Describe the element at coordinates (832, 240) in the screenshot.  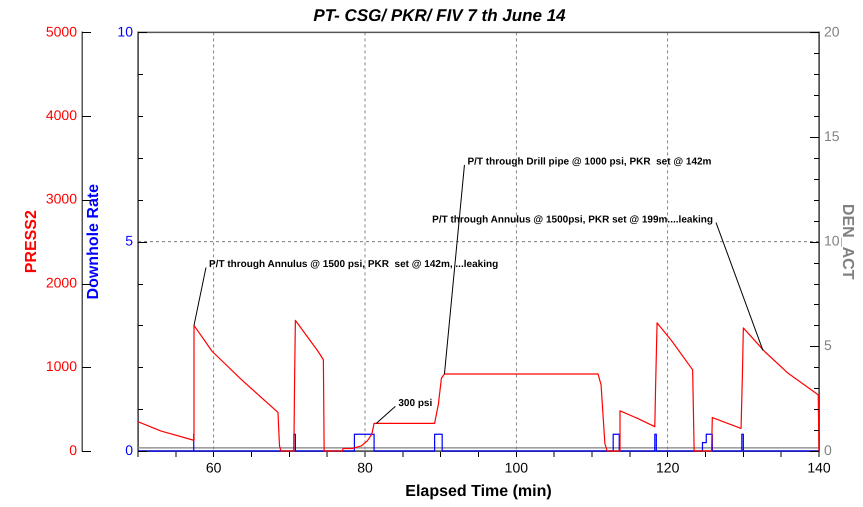
I see `y3-tick-label: 10` at that location.